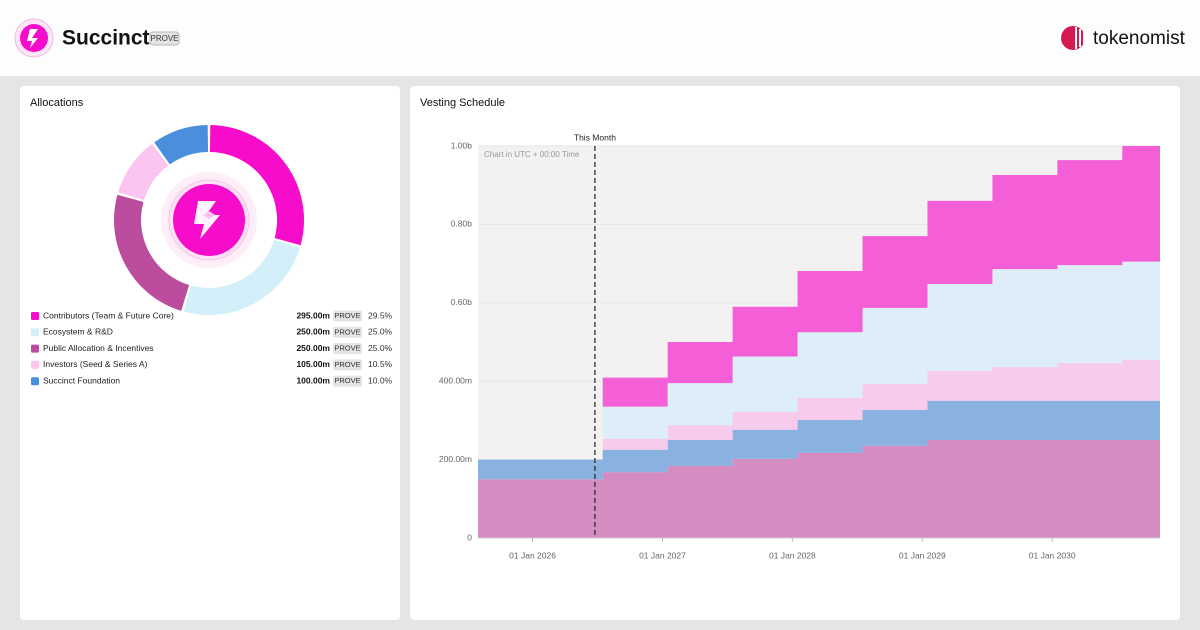 This screenshot has width=1200, height=630. What do you see at coordinates (57, 103) in the screenshot?
I see `panel-title: Allocations` at bounding box center [57, 103].